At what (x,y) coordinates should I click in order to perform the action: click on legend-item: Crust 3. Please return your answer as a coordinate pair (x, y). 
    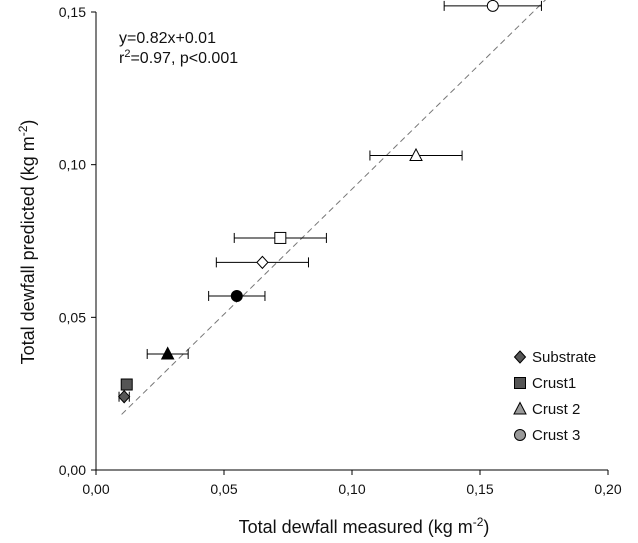
    Looking at the image, I should click on (547, 435).